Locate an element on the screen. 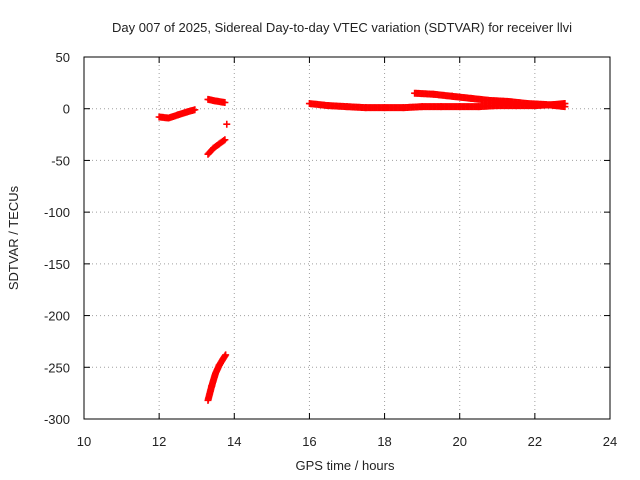 Image resolution: width=640 pixels, height=480 pixels. y-tick-label: -150 is located at coordinates (57, 264).